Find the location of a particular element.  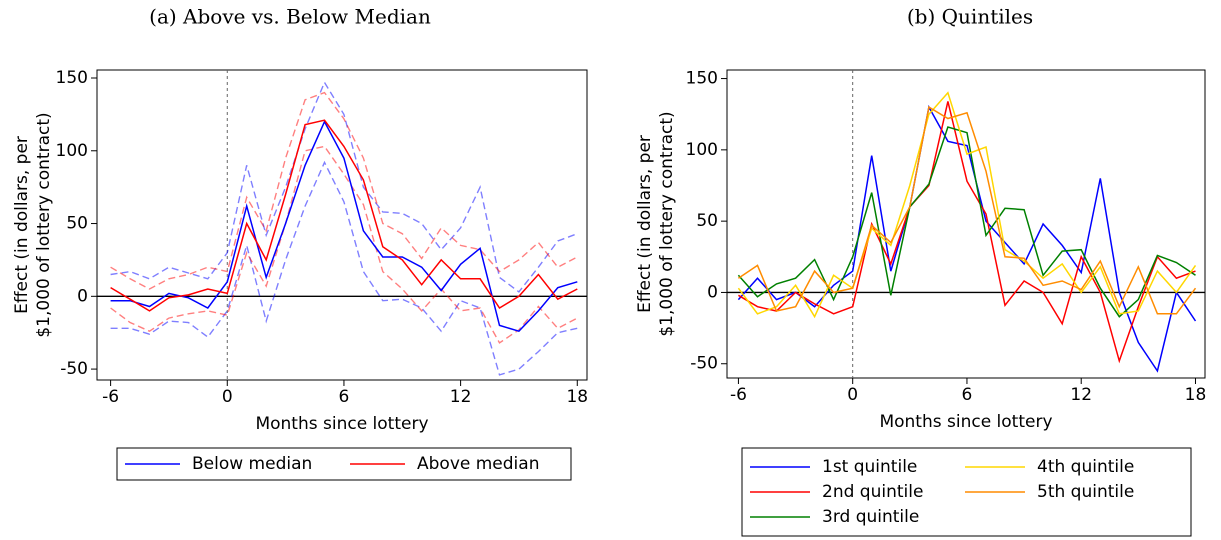

legend-label: Above median is located at coordinates (478, 464).